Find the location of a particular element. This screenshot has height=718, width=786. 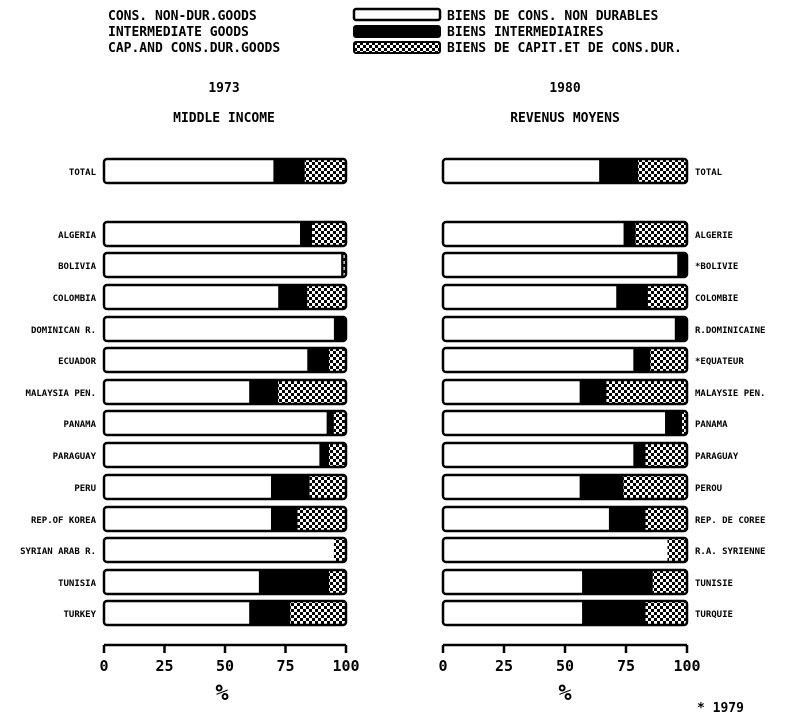

legend-swatch-white is located at coordinates (397, 14).